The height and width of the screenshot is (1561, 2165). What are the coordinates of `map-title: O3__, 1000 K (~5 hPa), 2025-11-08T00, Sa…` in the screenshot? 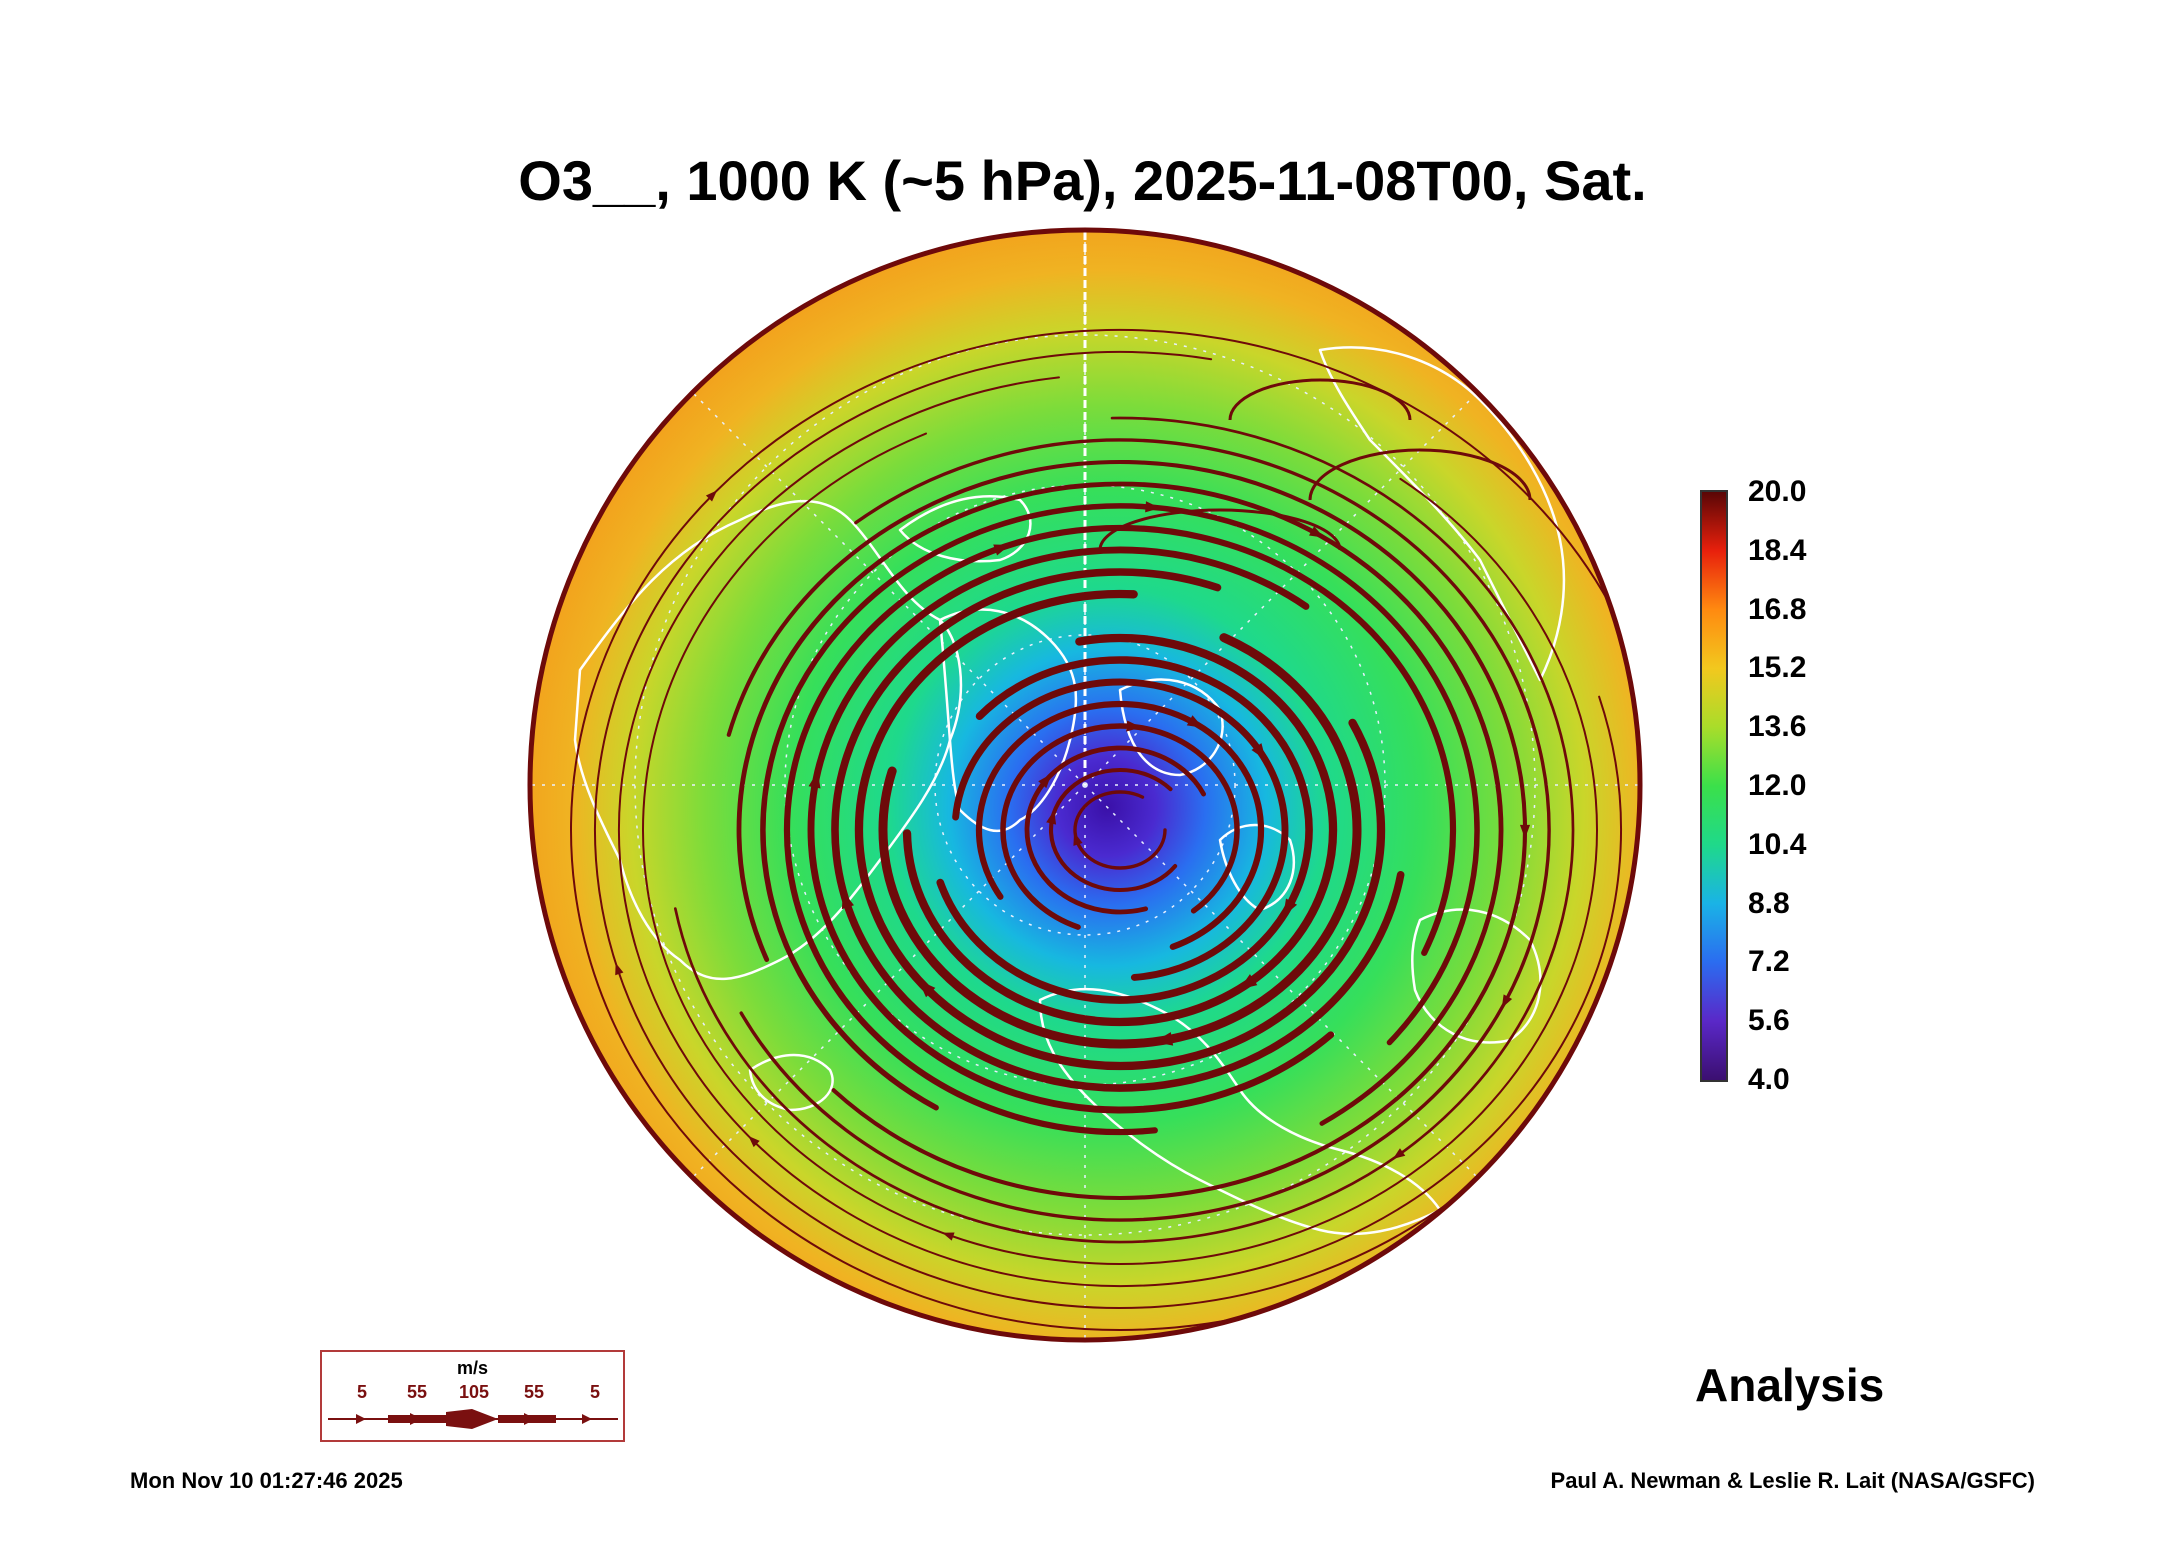 It's located at (1082, 180).